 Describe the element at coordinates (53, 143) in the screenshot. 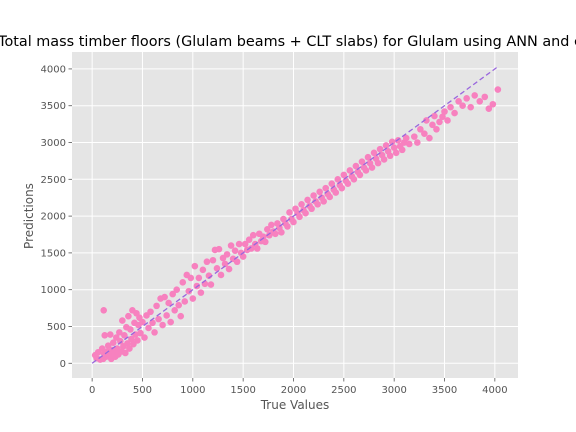

I see `y-tick-label: 3000` at that location.